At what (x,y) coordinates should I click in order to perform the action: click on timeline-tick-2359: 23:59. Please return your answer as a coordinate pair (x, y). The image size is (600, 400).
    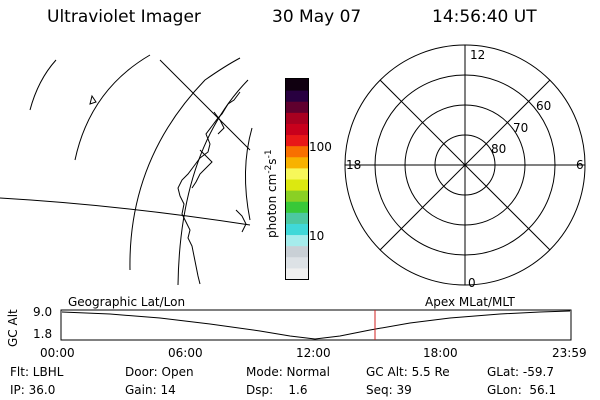
    Looking at the image, I should click on (569, 353).